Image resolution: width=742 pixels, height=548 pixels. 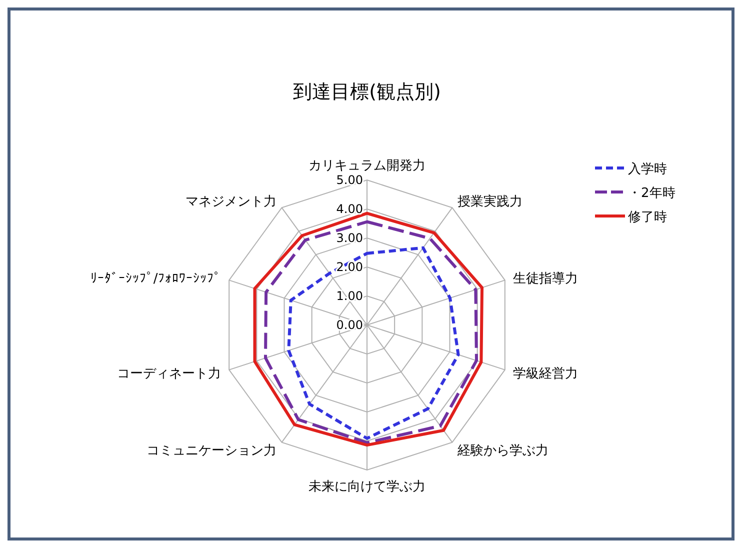 I want to click on spoke-label: 授業実践力, so click(x=489, y=202).